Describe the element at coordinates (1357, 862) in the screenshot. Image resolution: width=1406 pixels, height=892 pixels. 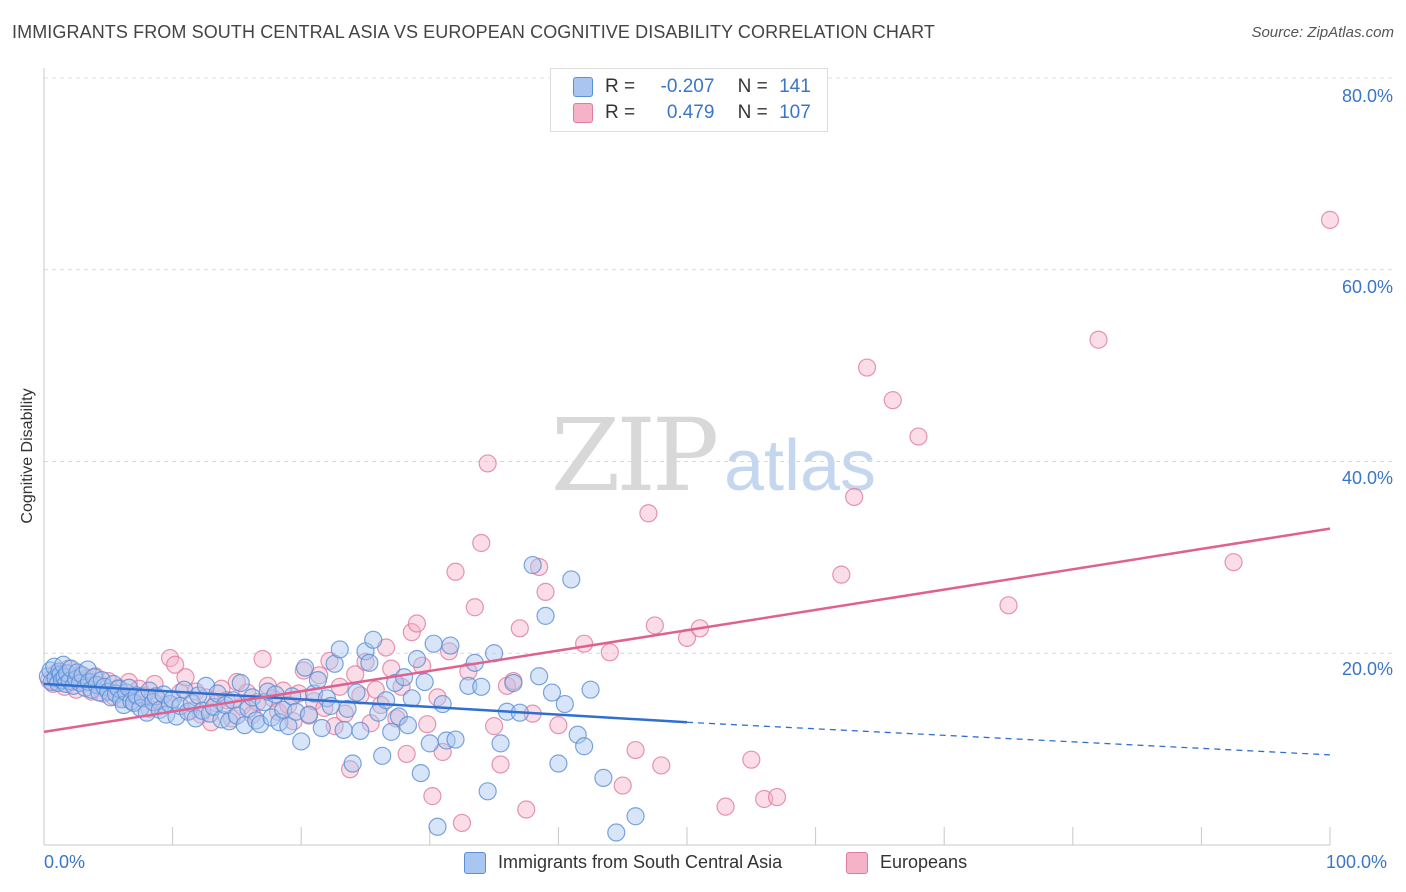
I see `x-tick-label-max: 100.0%` at that location.